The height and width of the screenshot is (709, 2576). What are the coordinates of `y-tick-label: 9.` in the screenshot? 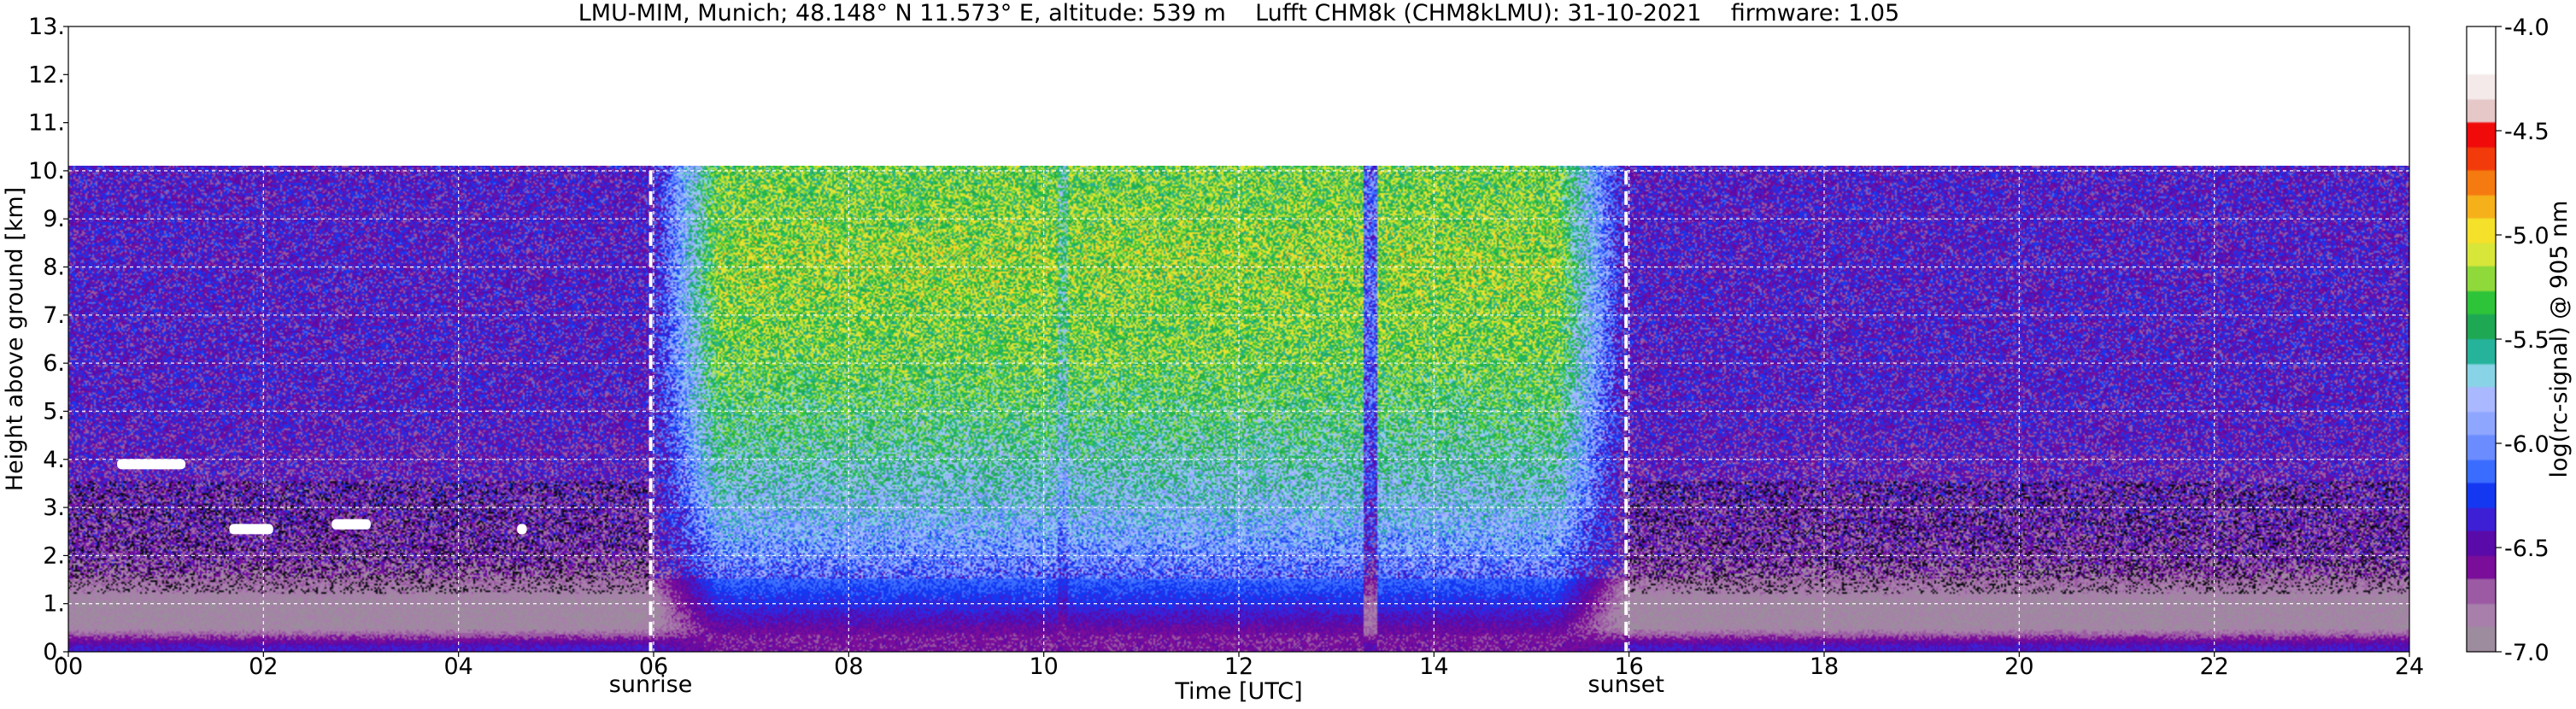 It's located at (54, 219).